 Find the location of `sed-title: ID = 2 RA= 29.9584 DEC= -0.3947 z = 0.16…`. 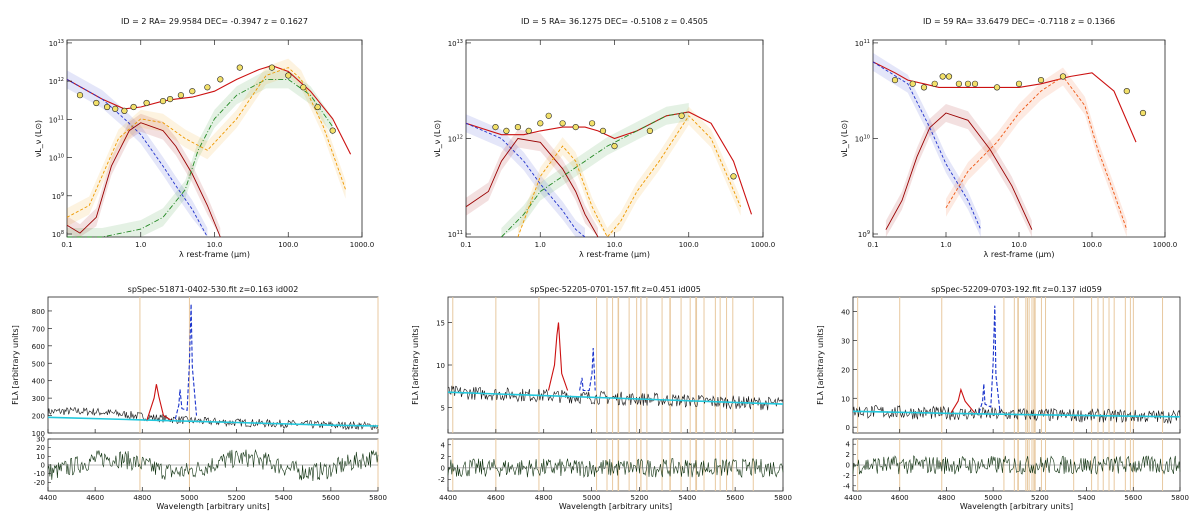

sed-title: ID = 2 RA= 29.9584 DEC= -0.3947 z = 0.16… is located at coordinates (214, 21).